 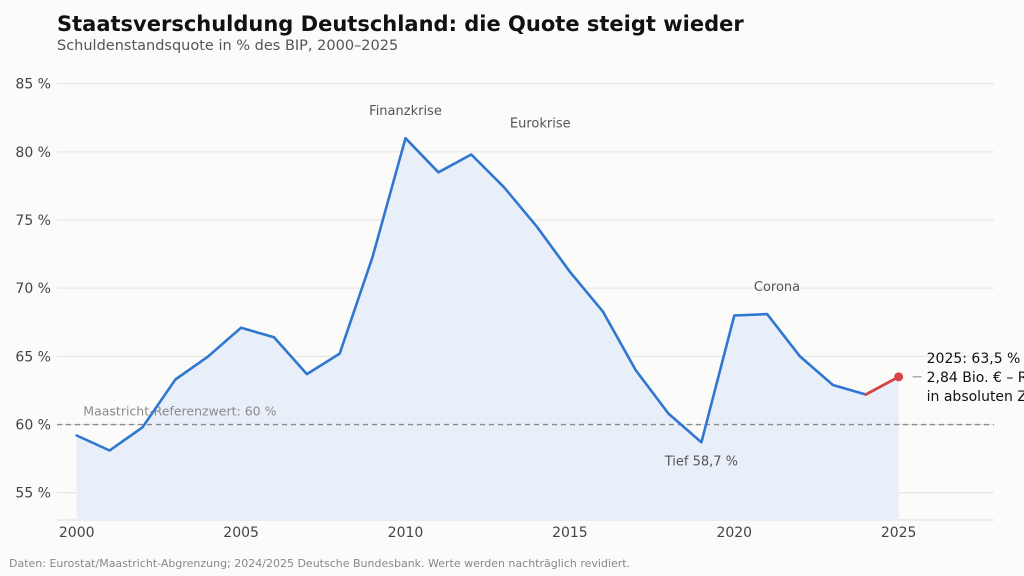 I want to click on x-tick-label: 2005, so click(x=241, y=533).